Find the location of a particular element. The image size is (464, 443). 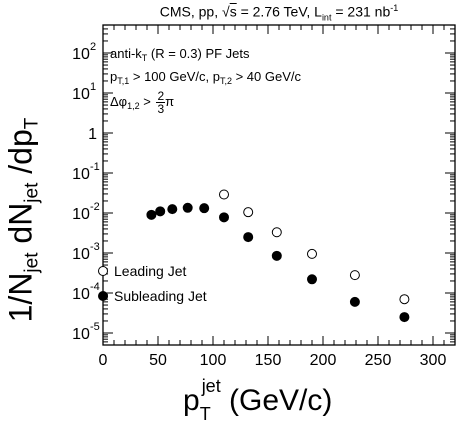

header-lumi-sub: int is located at coordinates (326, 17).